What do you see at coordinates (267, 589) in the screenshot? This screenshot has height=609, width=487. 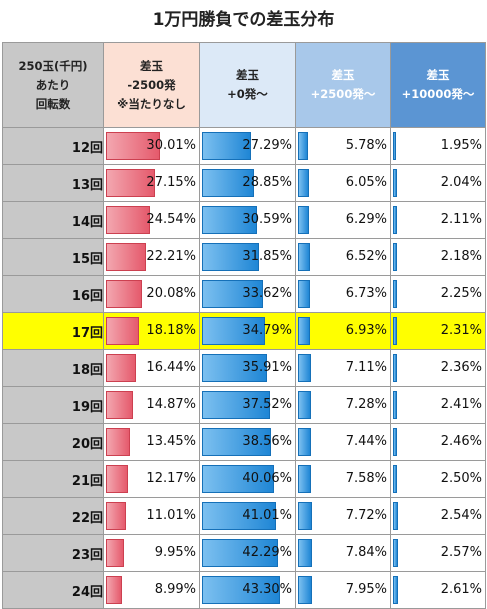 I see `percent-value: 43.30%` at bounding box center [267, 589].